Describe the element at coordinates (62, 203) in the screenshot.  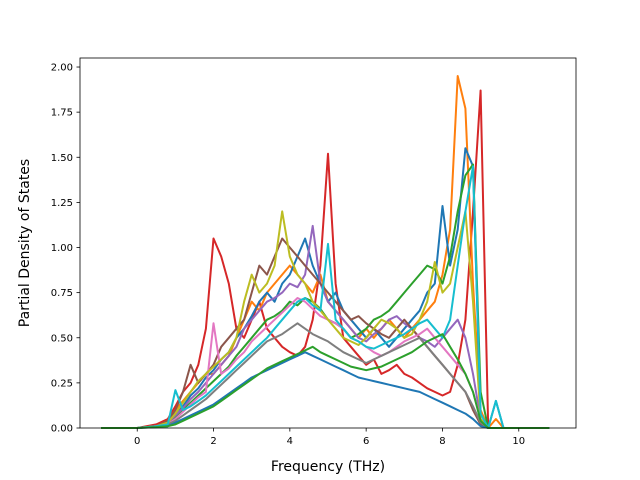
I see `y-tick-label: 1.25` at that location.